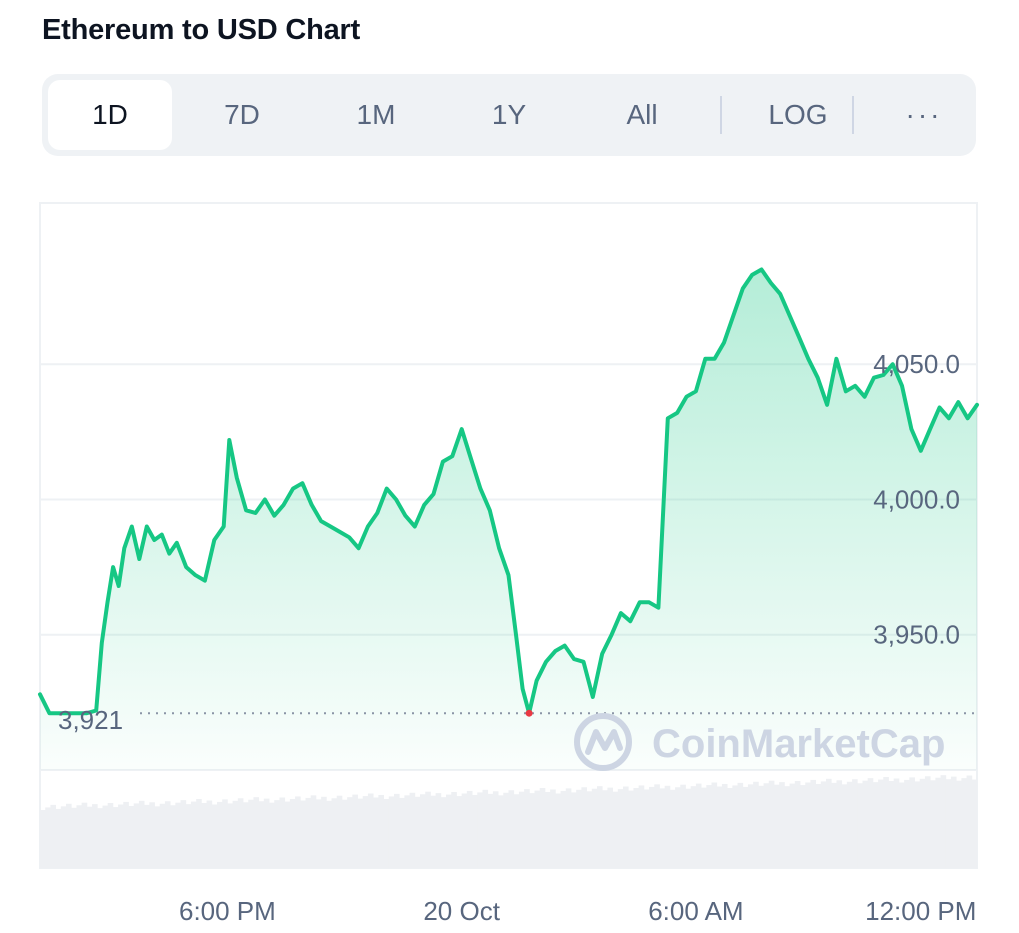 This screenshot has height=933, width=1019. I want to click on reference-label: 3,921, so click(90, 720).